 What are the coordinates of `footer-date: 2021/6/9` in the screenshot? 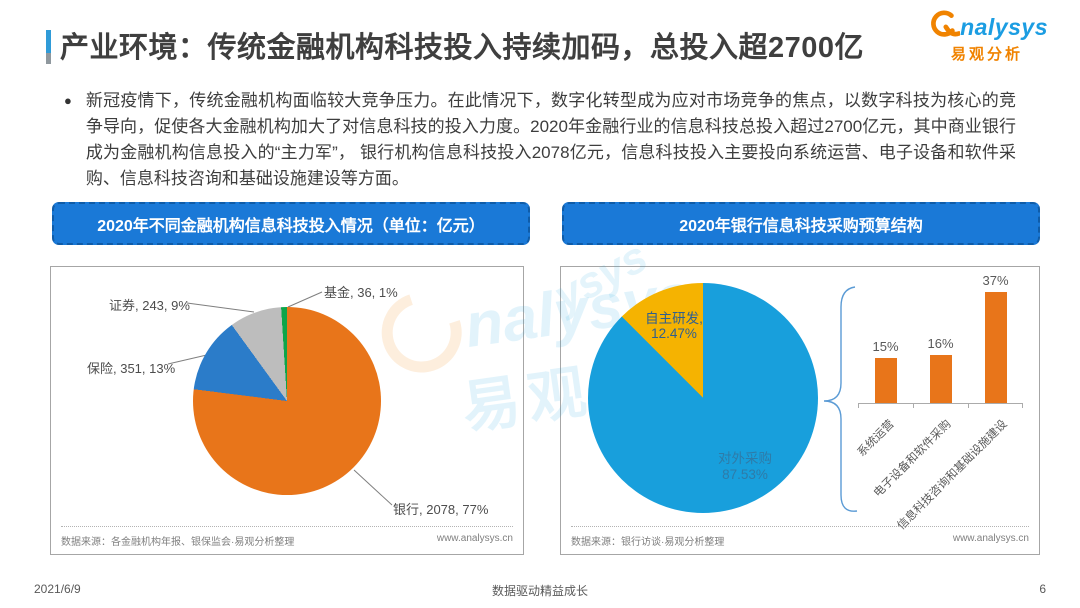 It's located at (57, 589).